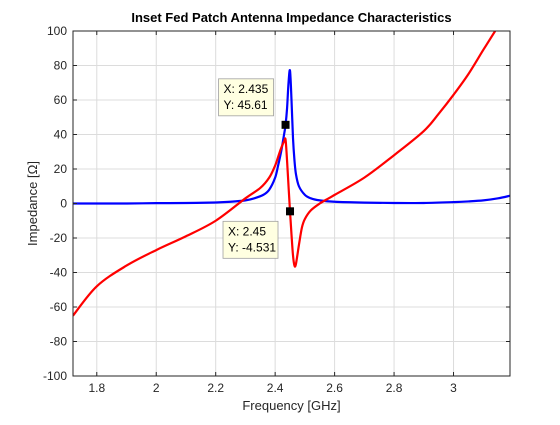 The height and width of the screenshot is (425, 560). Describe the element at coordinates (61, 135) in the screenshot. I see `y-tick-label: 40` at that location.